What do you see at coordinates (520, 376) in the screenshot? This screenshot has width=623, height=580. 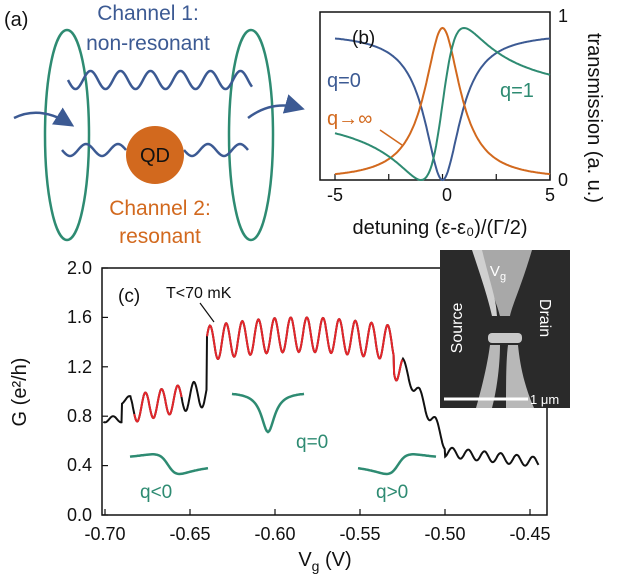 I see `gate-bottom-right` at bounding box center [520, 376].